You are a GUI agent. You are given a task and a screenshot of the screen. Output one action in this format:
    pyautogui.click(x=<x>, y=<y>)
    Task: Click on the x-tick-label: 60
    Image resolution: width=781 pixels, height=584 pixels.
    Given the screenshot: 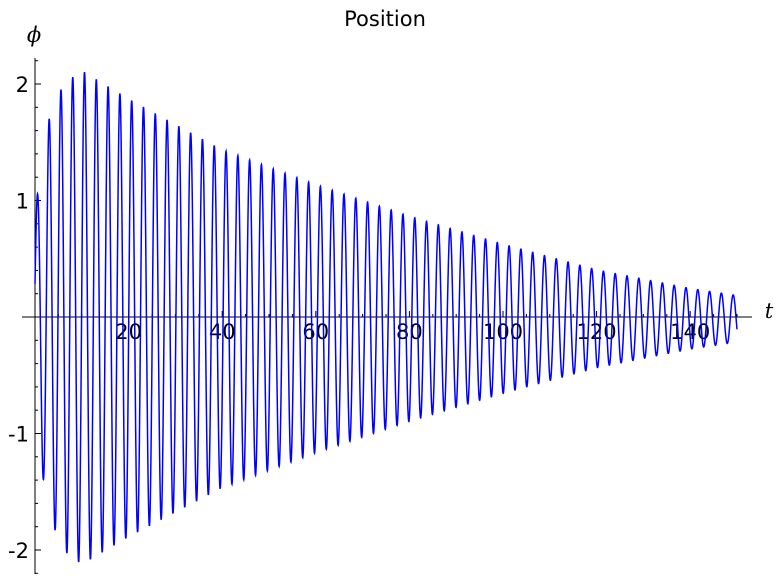 What is the action you would take?
    pyautogui.click(x=315, y=332)
    